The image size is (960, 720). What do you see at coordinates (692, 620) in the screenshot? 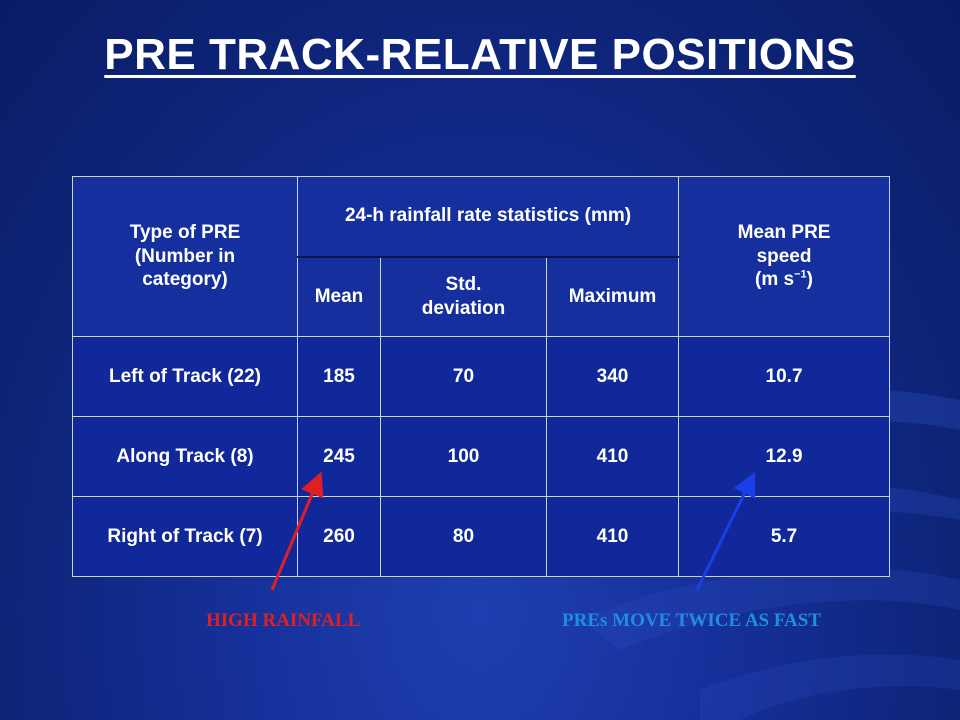
I see `move-twice-fast-label: PREs MOVE TWICE AS FAST` at bounding box center [692, 620].